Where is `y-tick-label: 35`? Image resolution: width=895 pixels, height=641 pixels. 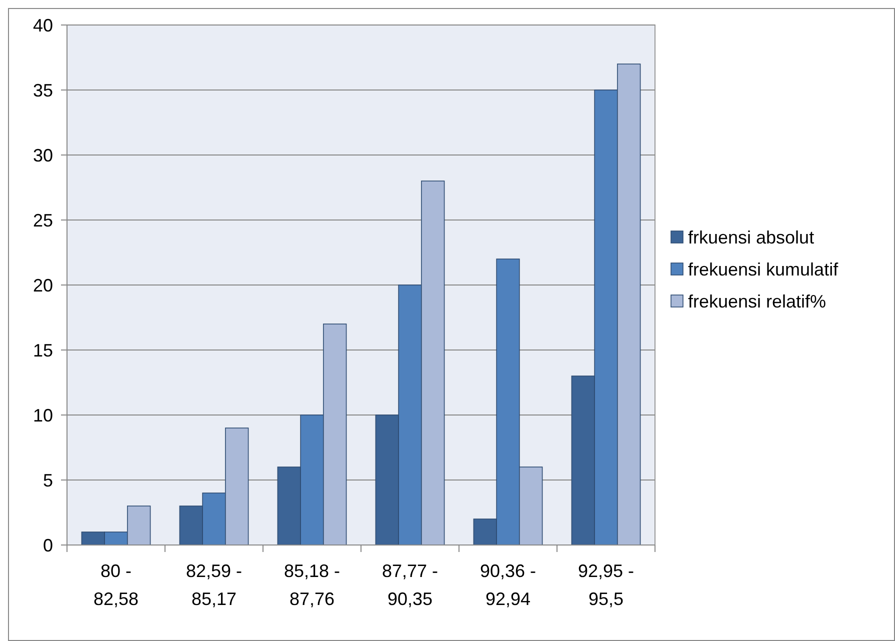 y-tick-label: 35 is located at coordinates (42, 90).